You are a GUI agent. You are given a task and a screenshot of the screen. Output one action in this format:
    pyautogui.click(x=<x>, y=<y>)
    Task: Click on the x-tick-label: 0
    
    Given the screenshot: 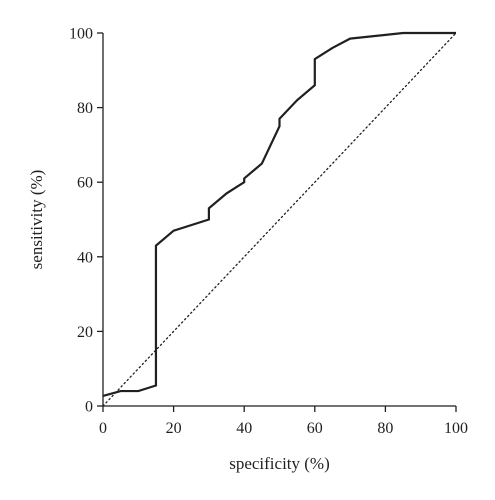 What is the action you would take?
    pyautogui.click(x=103, y=428)
    